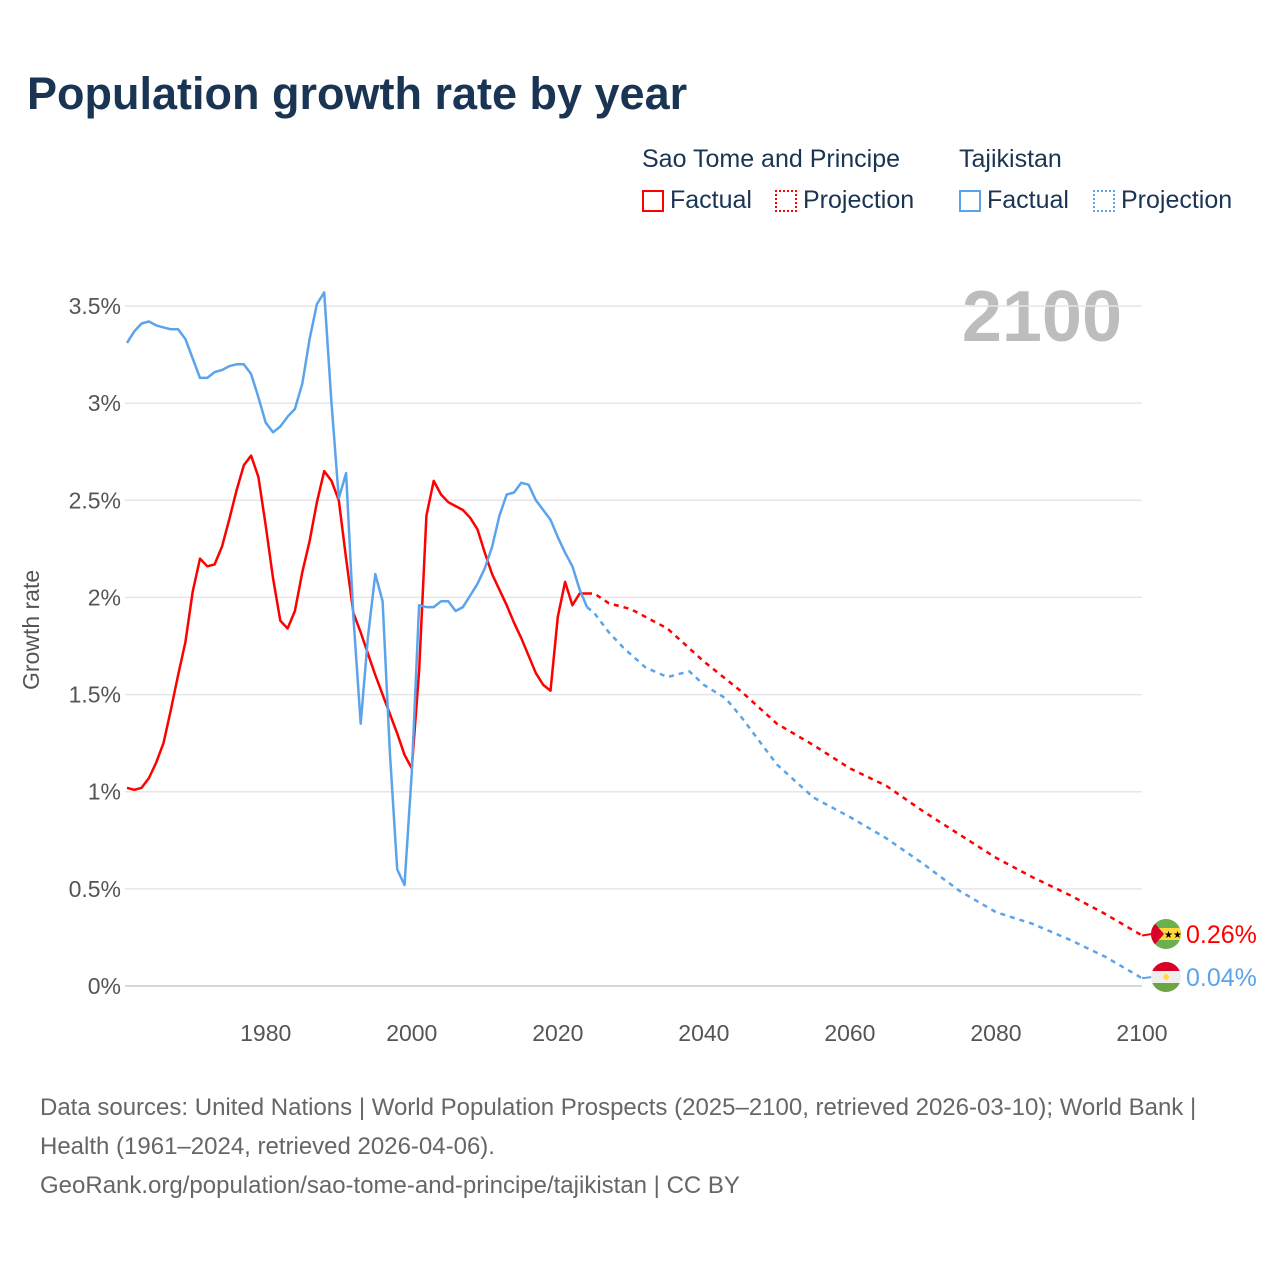 The image size is (1280, 1280). I want to click on x-tick-label: 1980, so click(265, 1033).